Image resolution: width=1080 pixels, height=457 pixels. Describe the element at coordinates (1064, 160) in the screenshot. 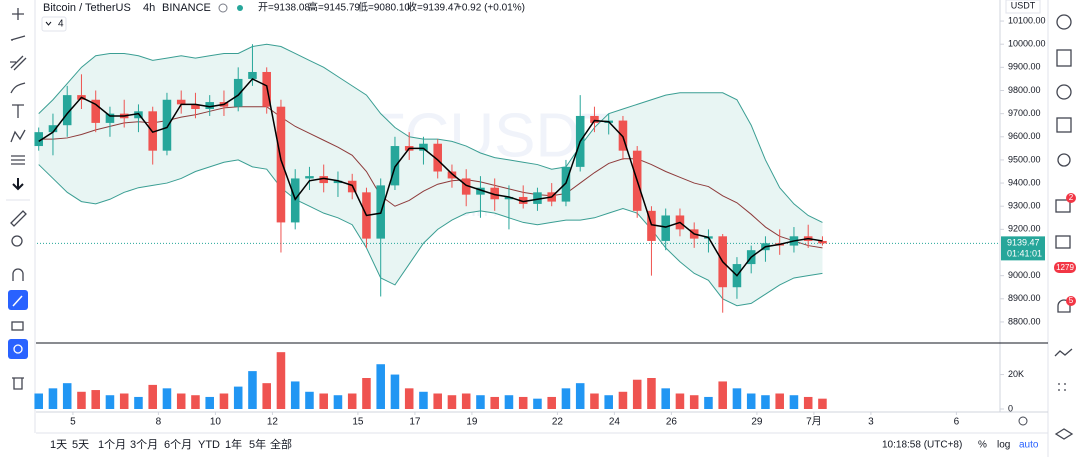

I see `ideas-icon` at that location.